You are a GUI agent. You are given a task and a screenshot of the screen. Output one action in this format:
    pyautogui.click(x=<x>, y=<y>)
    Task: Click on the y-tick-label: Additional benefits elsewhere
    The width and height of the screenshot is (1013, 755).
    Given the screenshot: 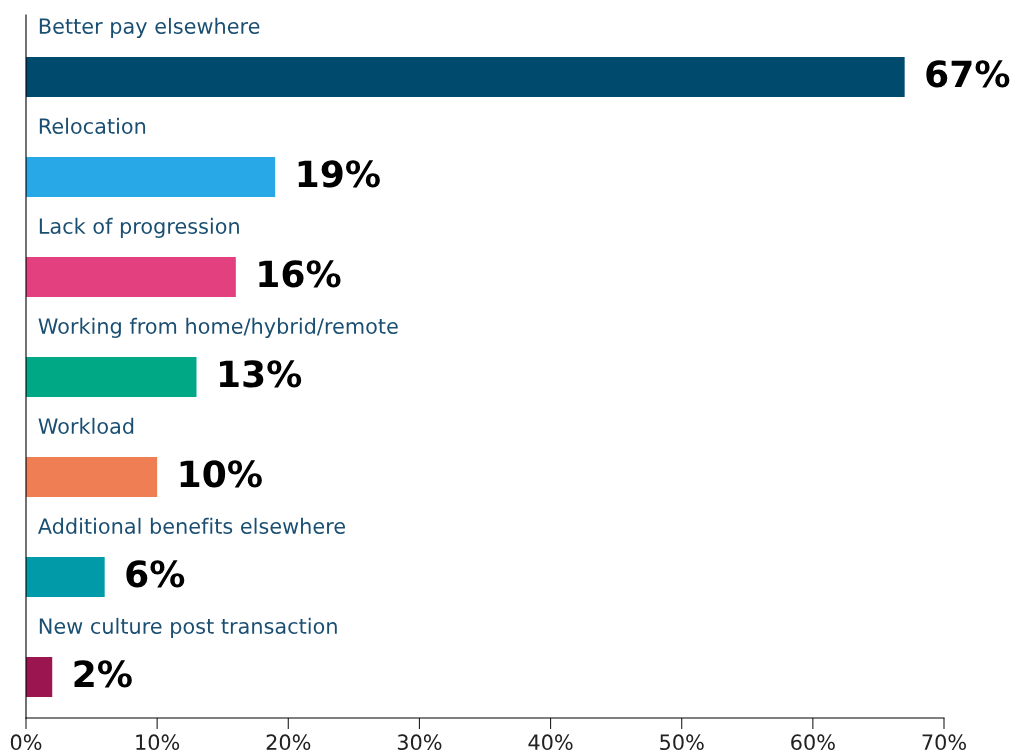 What is the action you would take?
    pyautogui.click(x=191, y=525)
    